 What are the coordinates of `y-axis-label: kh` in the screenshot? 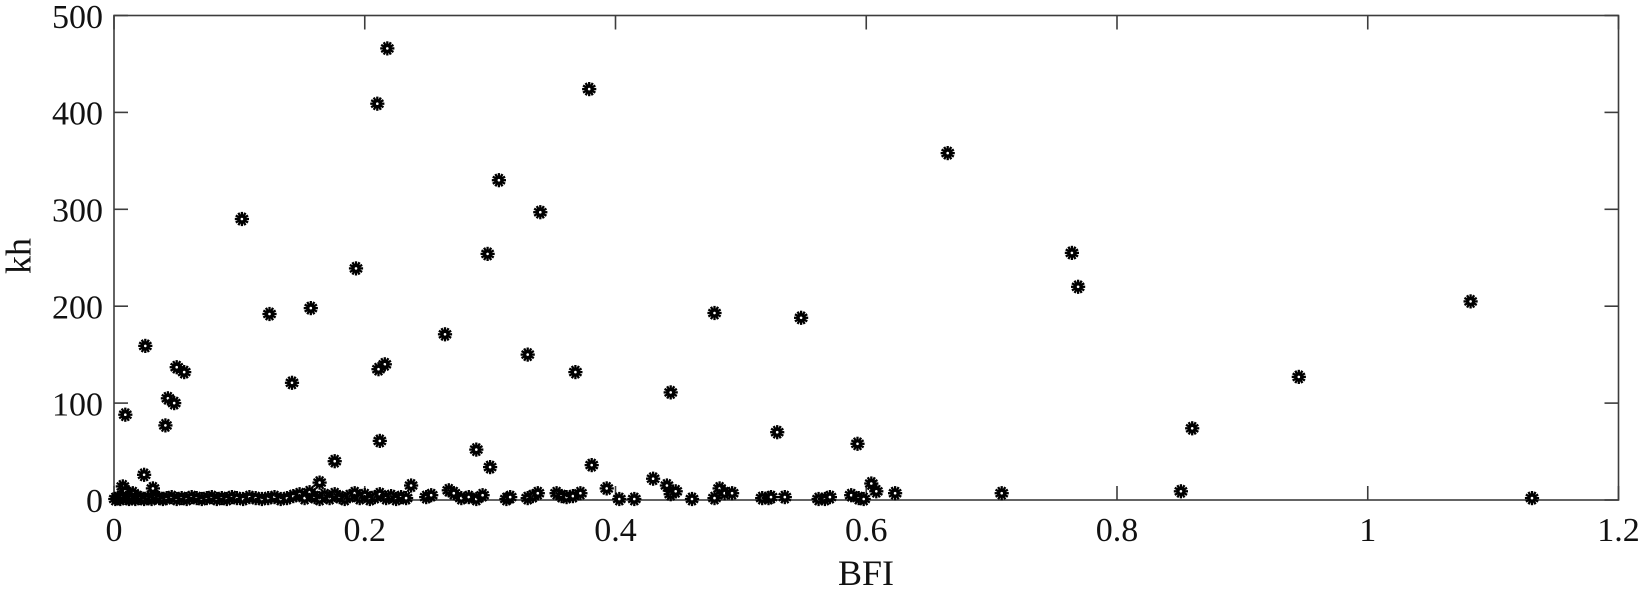 It's located at (19, 256).